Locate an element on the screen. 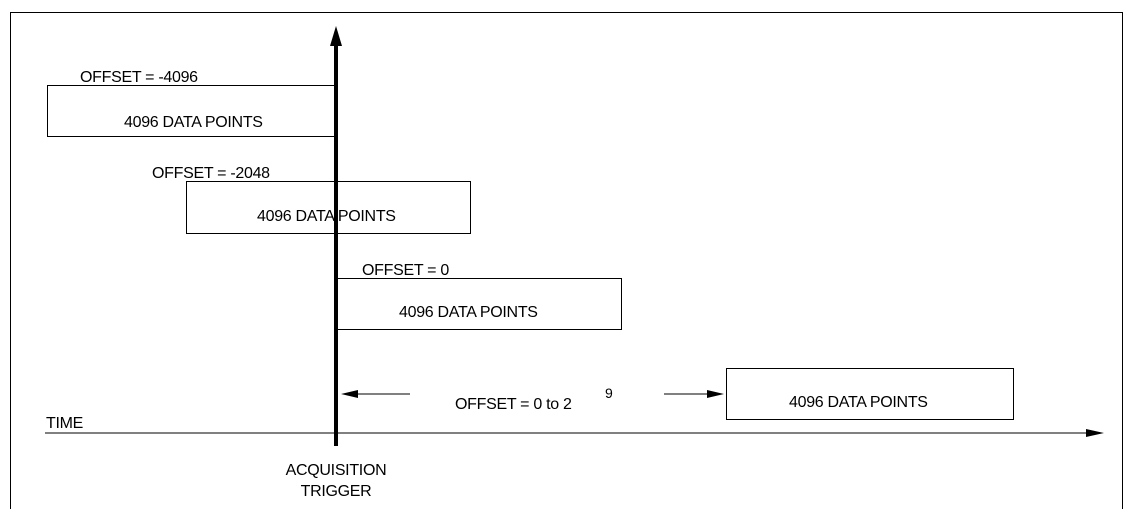 The width and height of the screenshot is (1126, 509). offset-label-1: OFFSET = -4096 is located at coordinates (139, 77).